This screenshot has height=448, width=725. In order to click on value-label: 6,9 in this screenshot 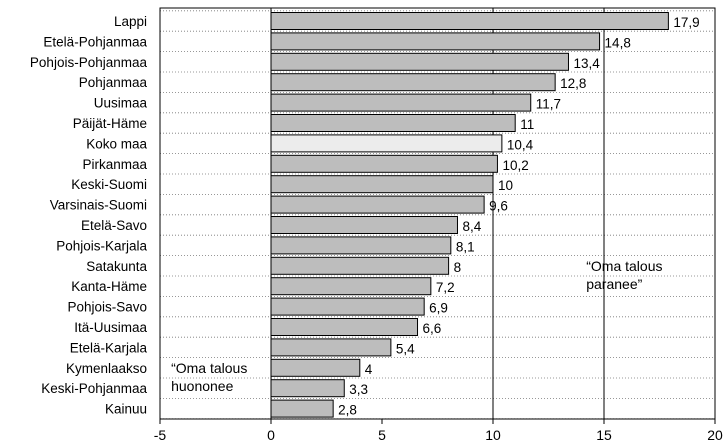, I will do `click(438, 308)`.